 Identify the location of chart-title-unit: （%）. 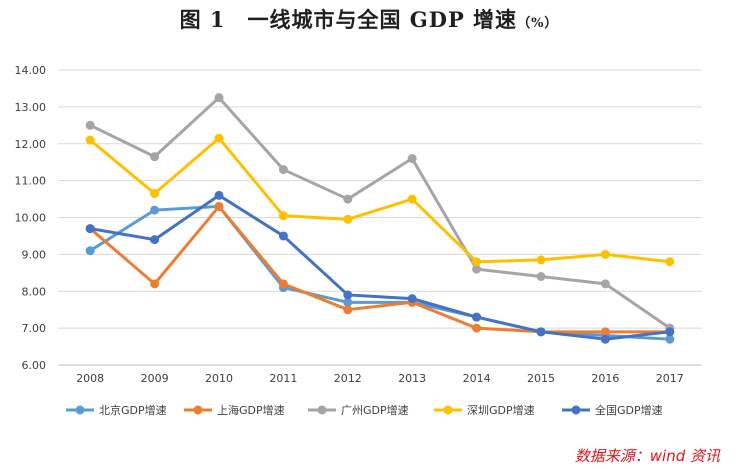
(538, 23).